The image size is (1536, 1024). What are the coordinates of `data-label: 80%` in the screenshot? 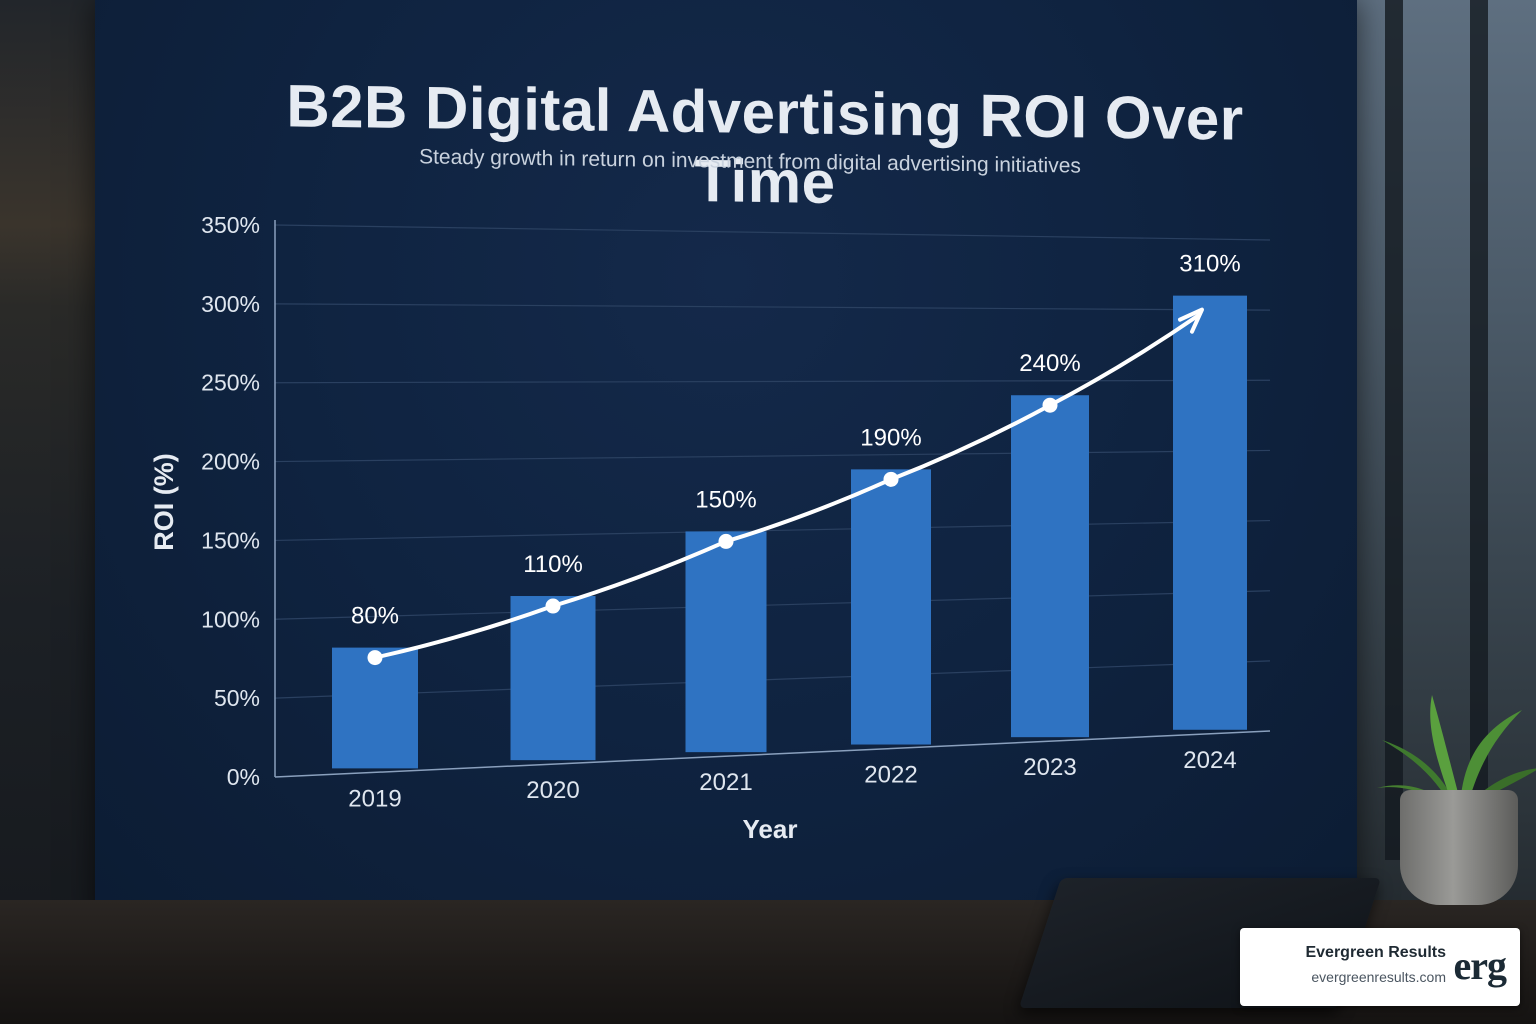 It's located at (375, 616).